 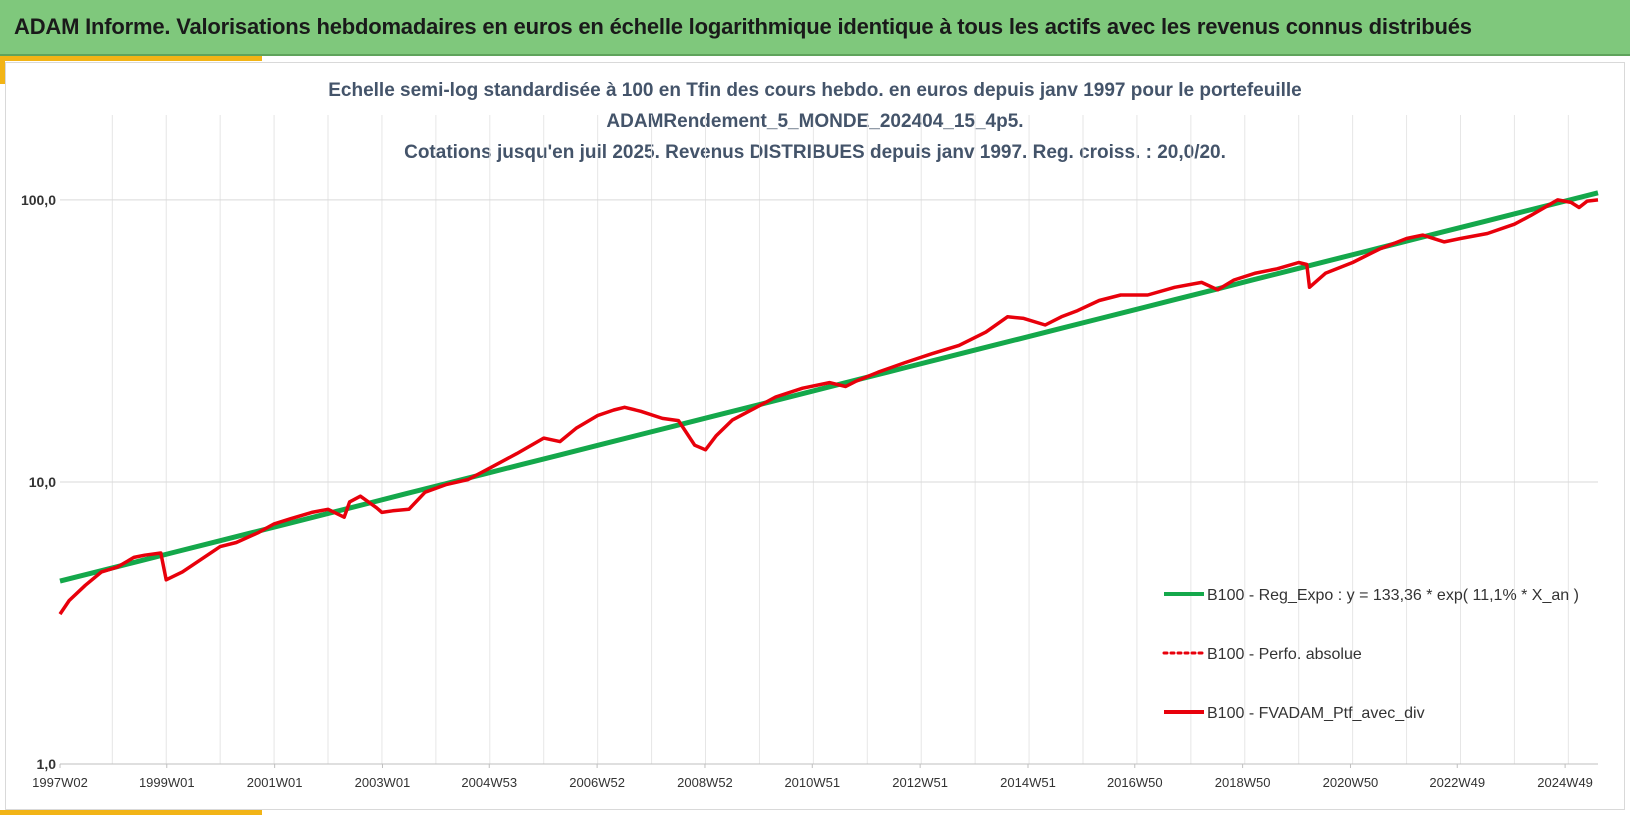 I want to click on y-tick-label: 1,0, so click(x=47, y=764).